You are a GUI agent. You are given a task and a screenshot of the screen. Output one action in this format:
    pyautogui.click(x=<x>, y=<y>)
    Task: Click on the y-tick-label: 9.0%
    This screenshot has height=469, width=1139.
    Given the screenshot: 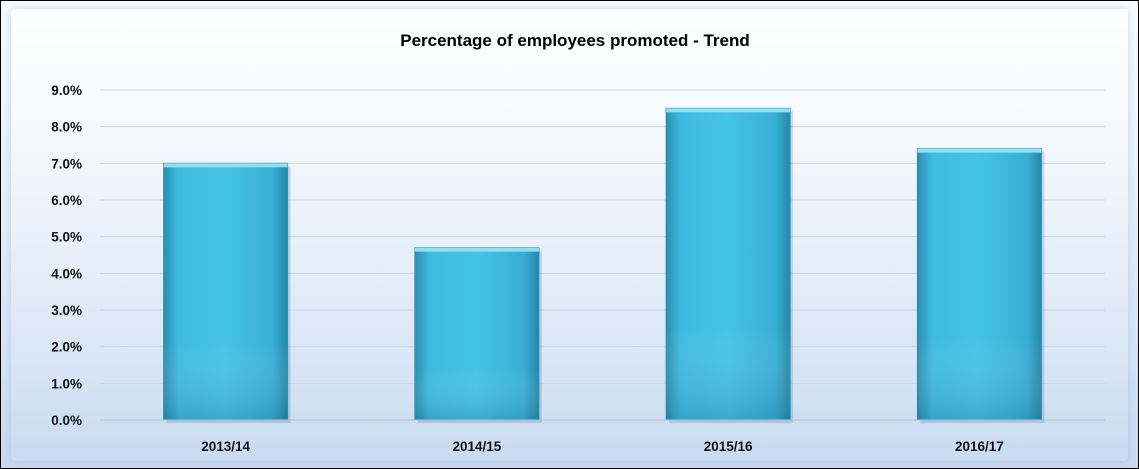 What is the action you would take?
    pyautogui.click(x=66, y=90)
    